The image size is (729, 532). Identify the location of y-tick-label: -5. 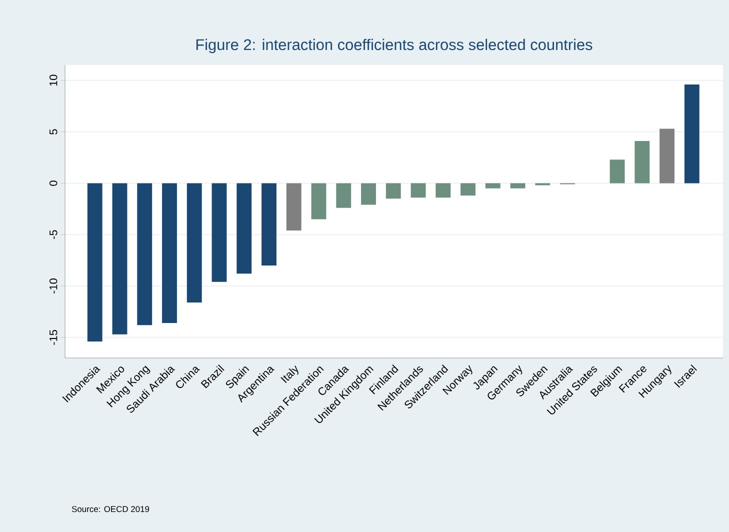
(54, 235).